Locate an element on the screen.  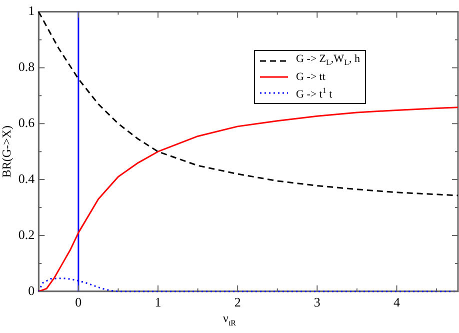
y-tick-label: 0.4 is located at coordinates (27, 178).